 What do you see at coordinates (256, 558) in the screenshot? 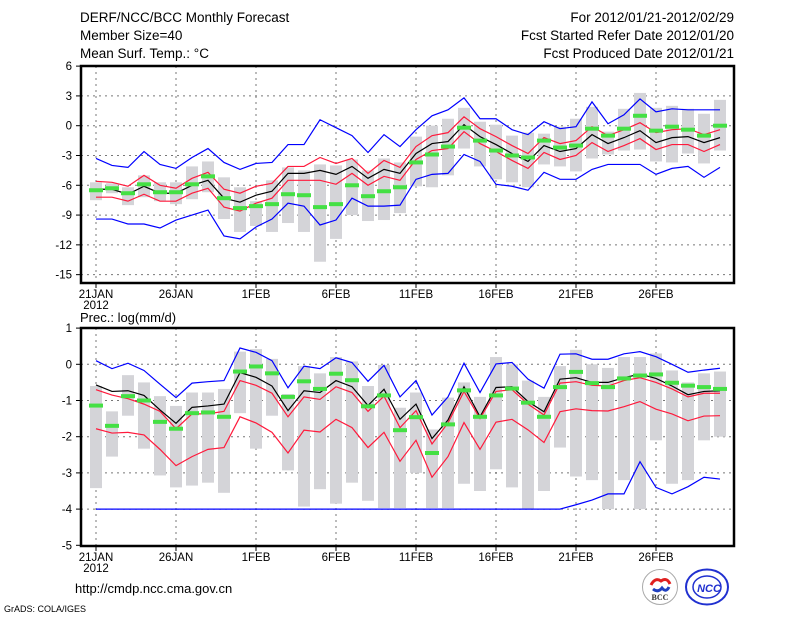
I see `x-tick-label: 1FEB` at bounding box center [256, 558].